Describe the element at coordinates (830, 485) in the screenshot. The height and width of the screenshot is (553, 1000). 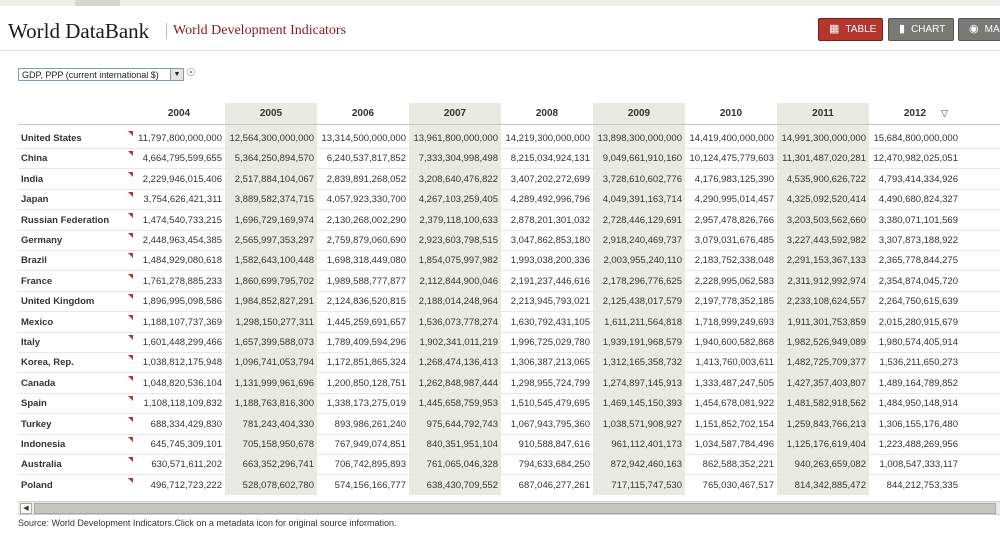
I see `value-cell: 814,342,885,472` at that location.